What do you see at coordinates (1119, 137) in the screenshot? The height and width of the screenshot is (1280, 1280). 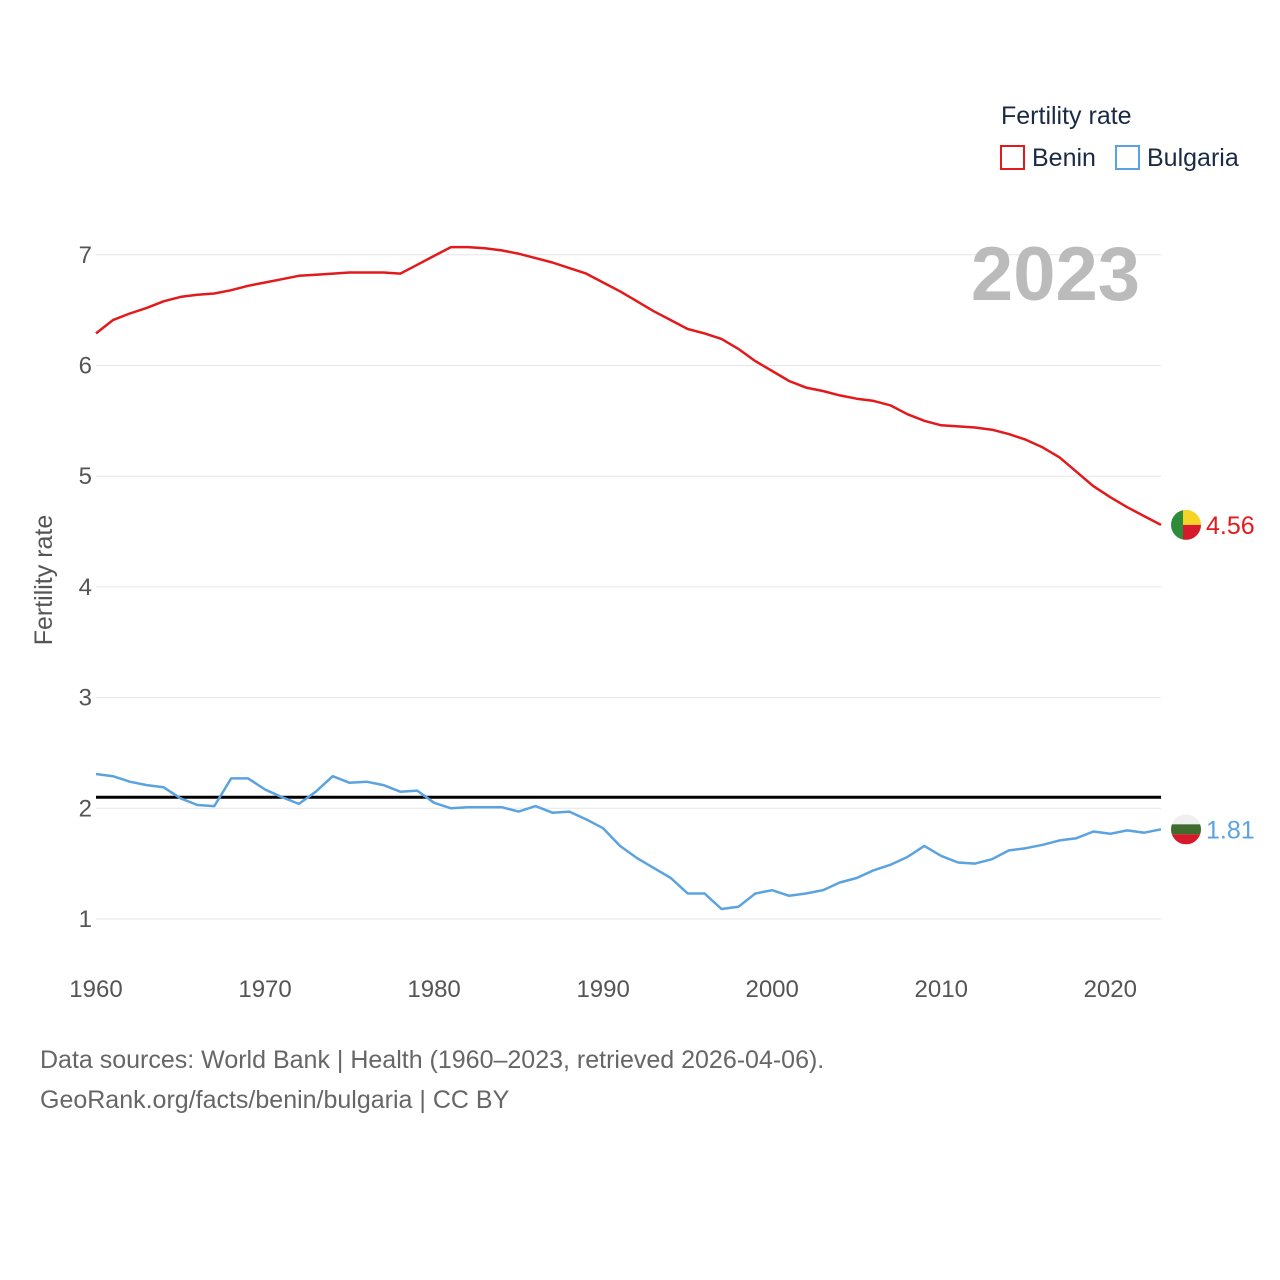 I see `legend: Fertility rate Benin Bulgaria` at bounding box center [1119, 137].